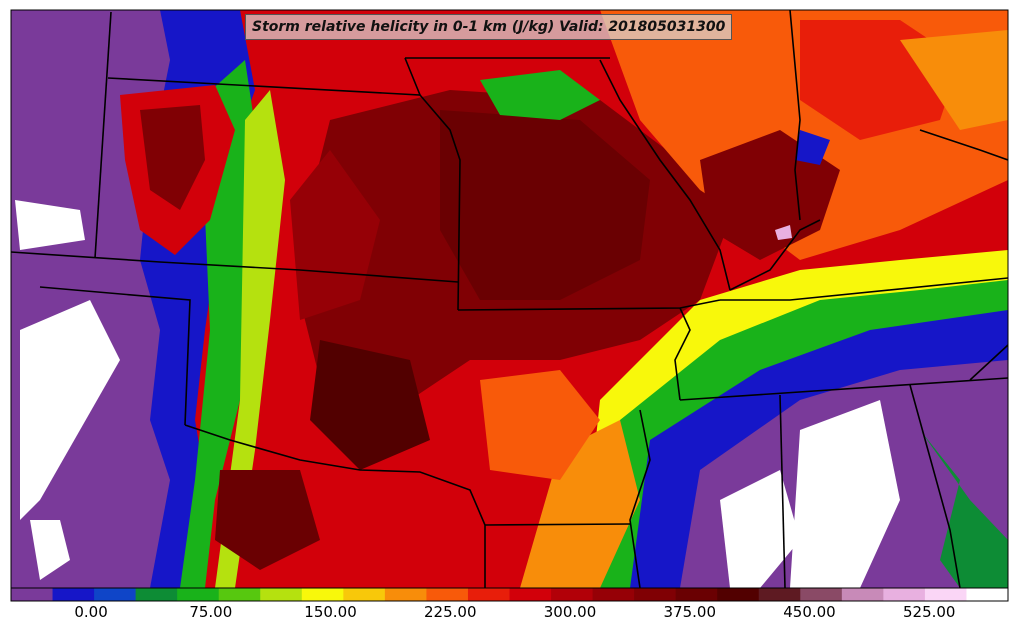 Image resolution: width=1018 pixels, height=633 pixels. What do you see at coordinates (91, 612) in the screenshot?
I see `colorbar-tick-label: 0.00` at bounding box center [91, 612].